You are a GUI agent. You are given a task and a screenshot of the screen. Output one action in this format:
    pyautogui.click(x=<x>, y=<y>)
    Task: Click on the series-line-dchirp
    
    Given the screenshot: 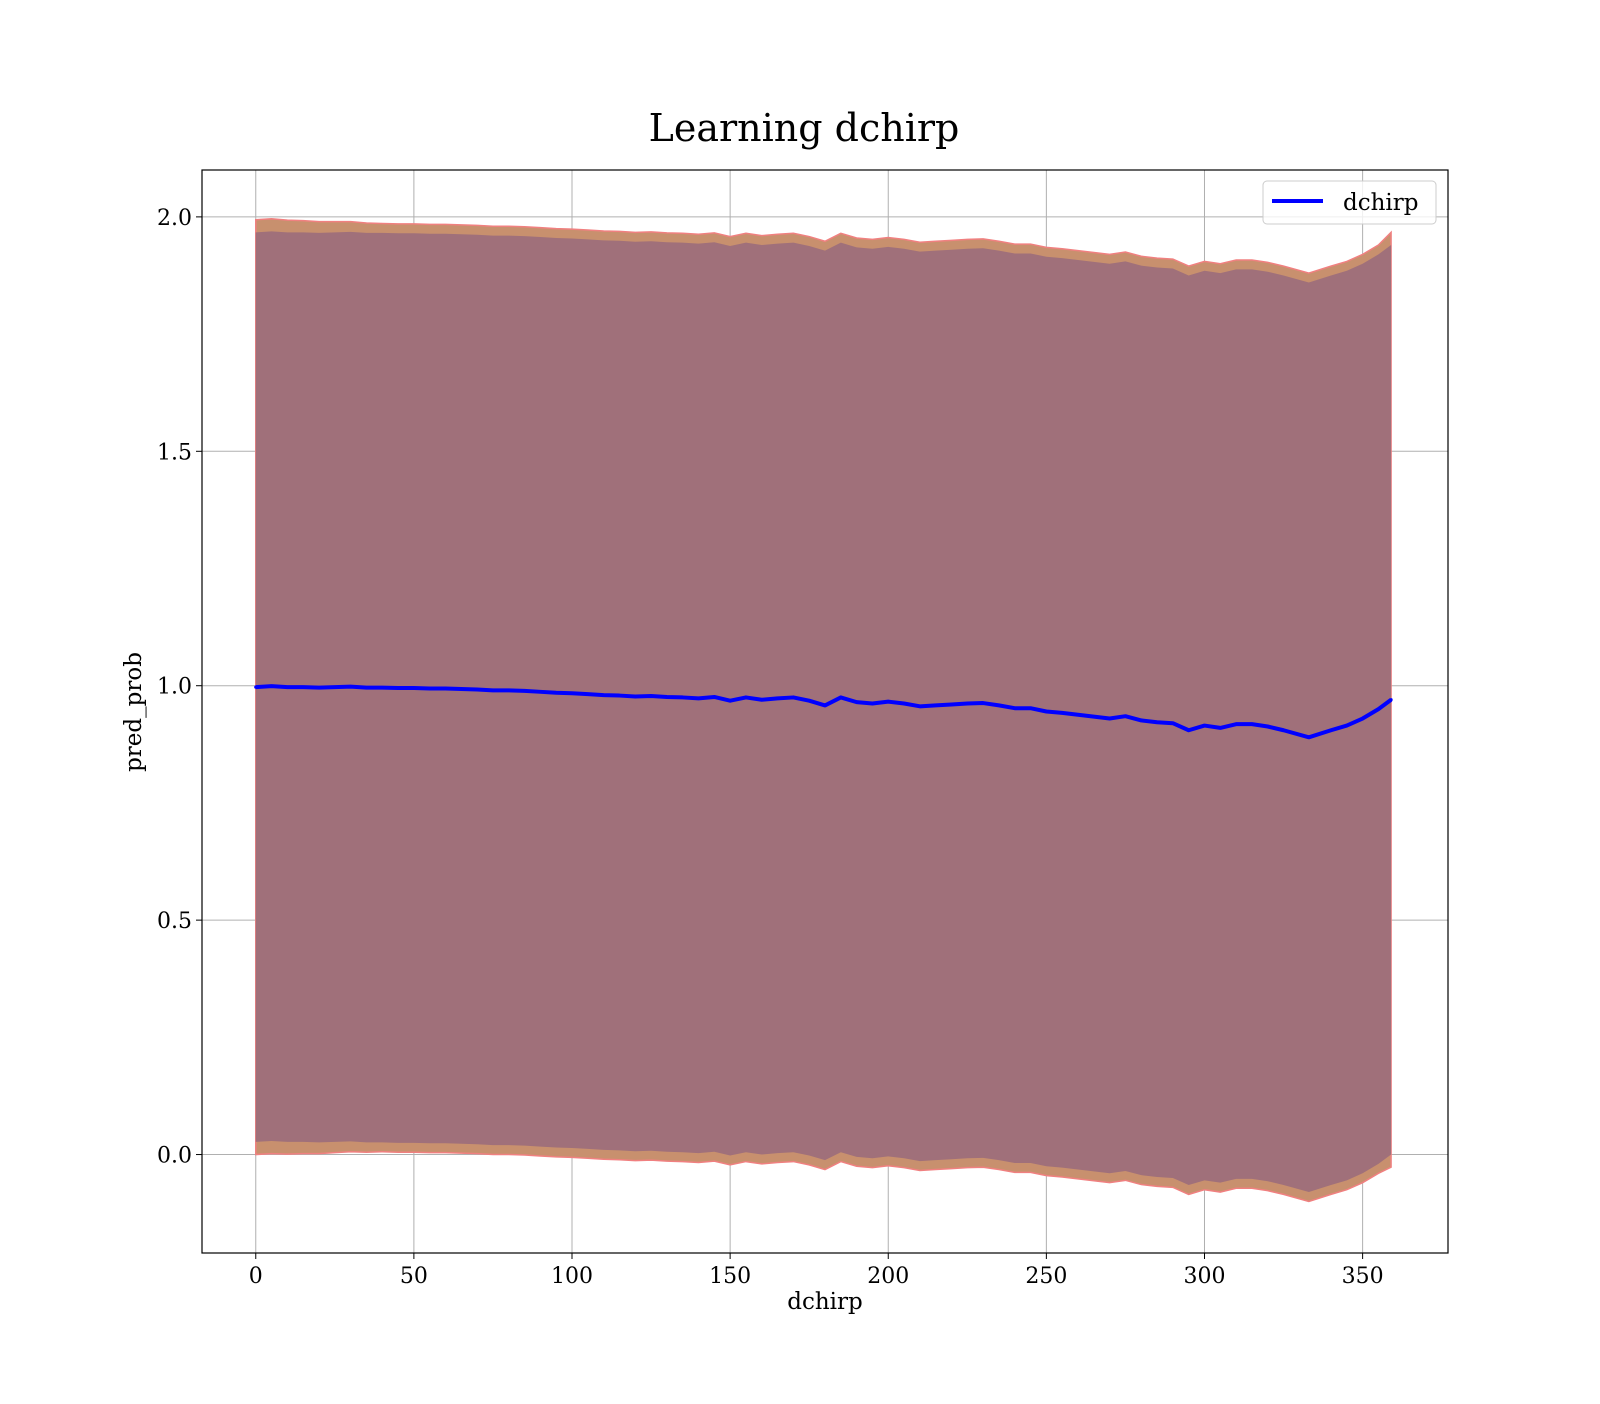 What is the action you would take?
    pyautogui.click(x=824, y=712)
    